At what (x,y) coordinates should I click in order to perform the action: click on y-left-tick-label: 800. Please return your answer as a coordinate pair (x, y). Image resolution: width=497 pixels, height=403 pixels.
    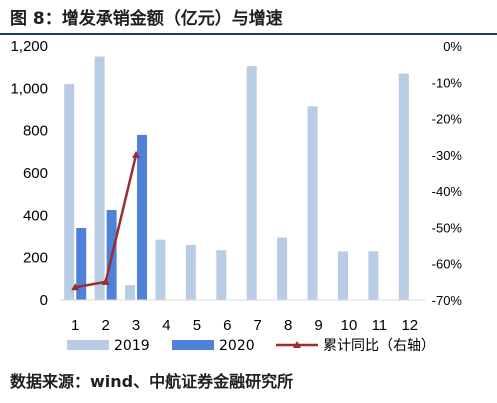
    Looking at the image, I should click on (35, 131).